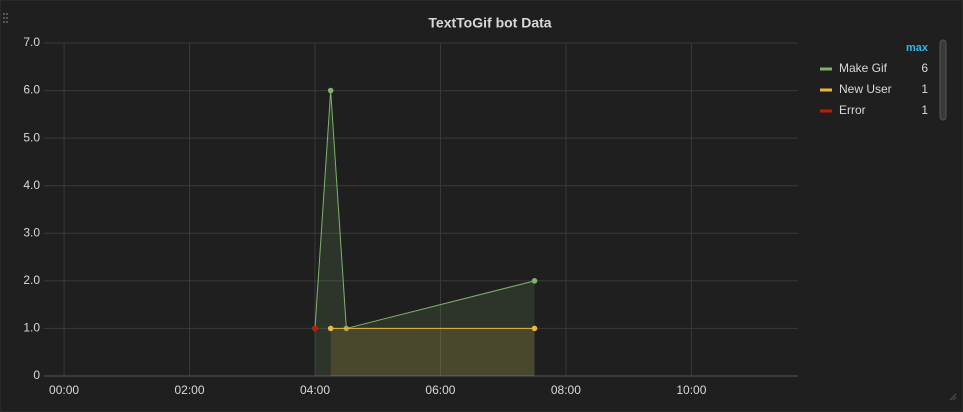 Image resolution: width=963 pixels, height=412 pixels. Describe the element at coordinates (31, 137) in the screenshot. I see `y-tick-label: 5.0` at that location.